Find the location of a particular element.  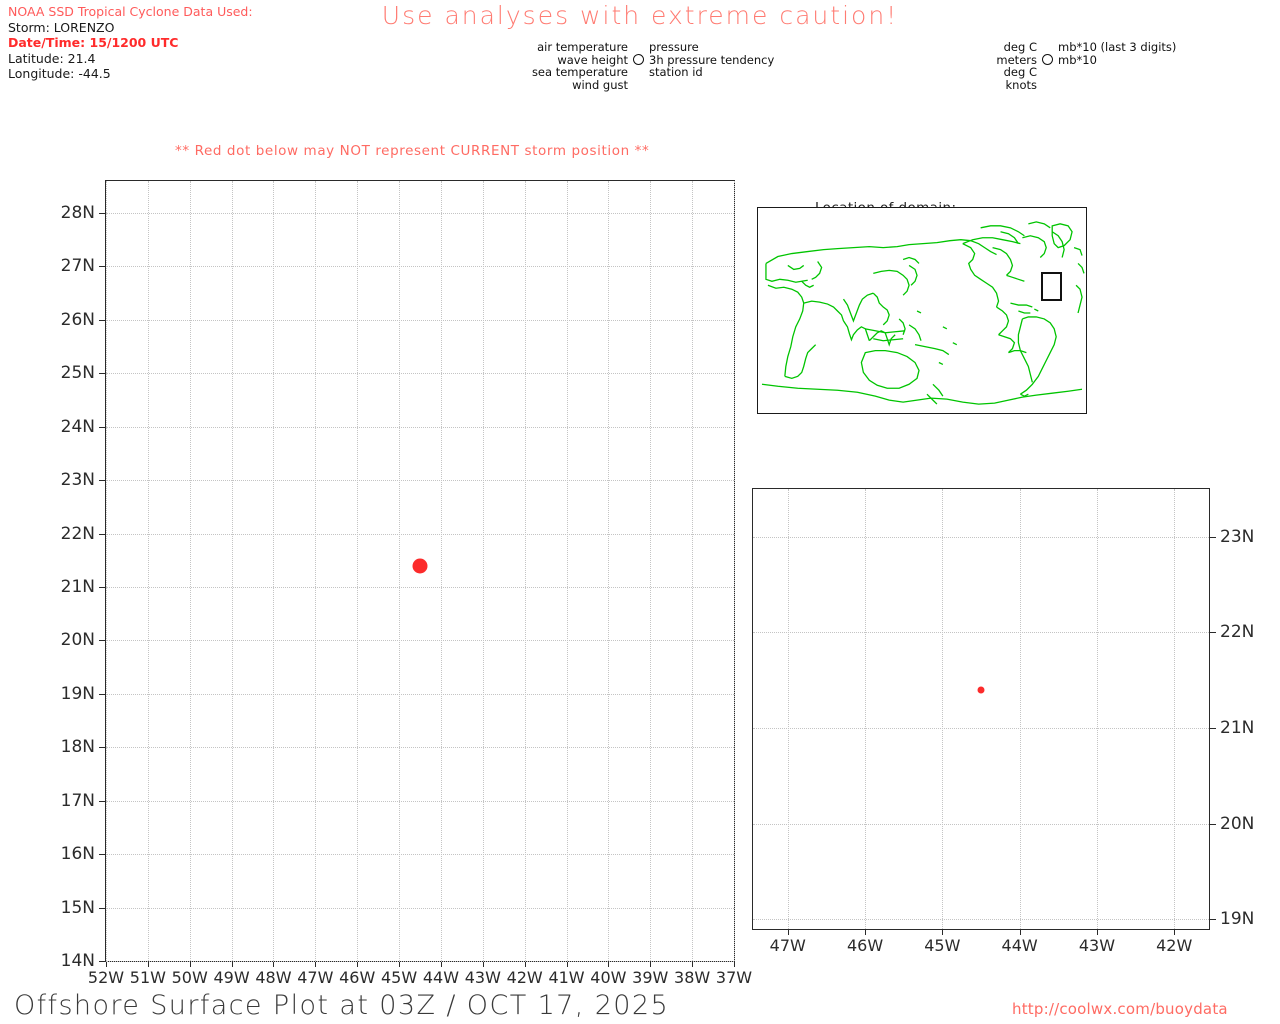

axis-label-y: 19N is located at coordinates (77, 693).